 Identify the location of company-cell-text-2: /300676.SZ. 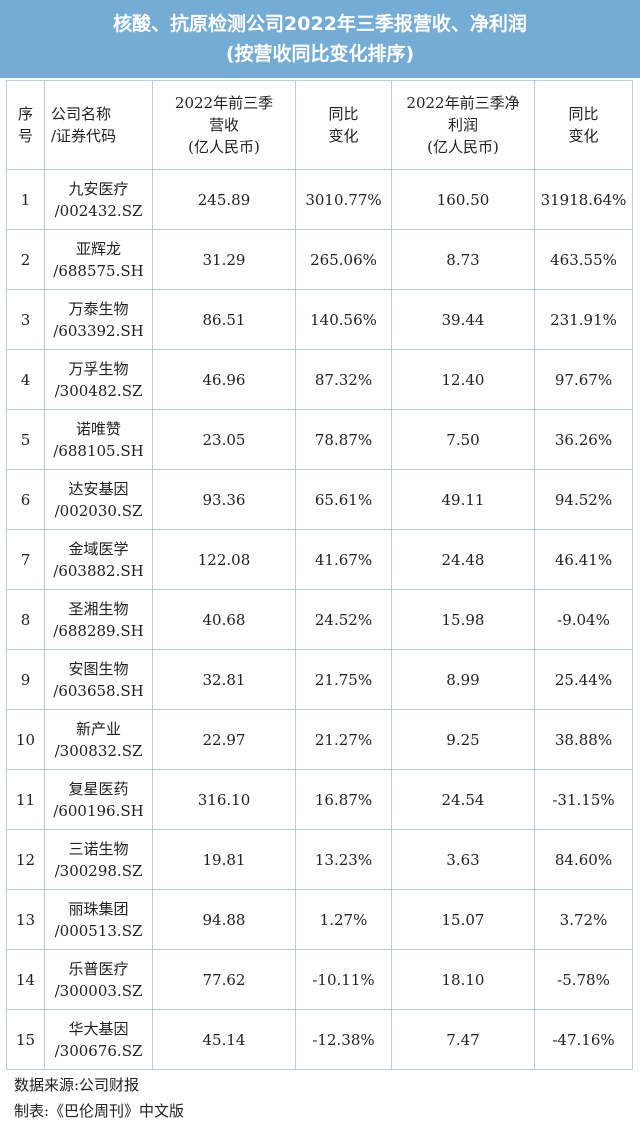
(98, 1050).